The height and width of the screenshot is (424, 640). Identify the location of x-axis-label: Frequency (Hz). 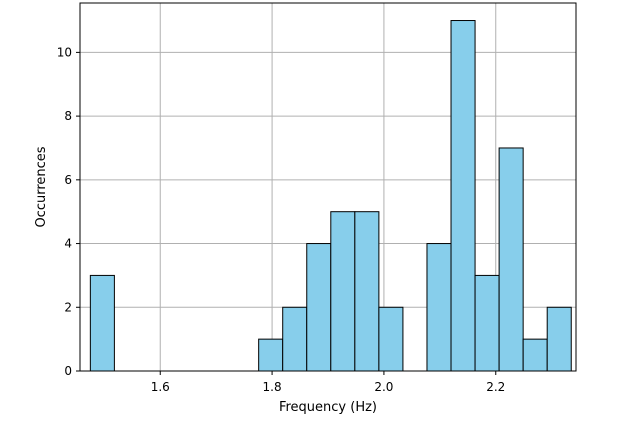
(328, 407).